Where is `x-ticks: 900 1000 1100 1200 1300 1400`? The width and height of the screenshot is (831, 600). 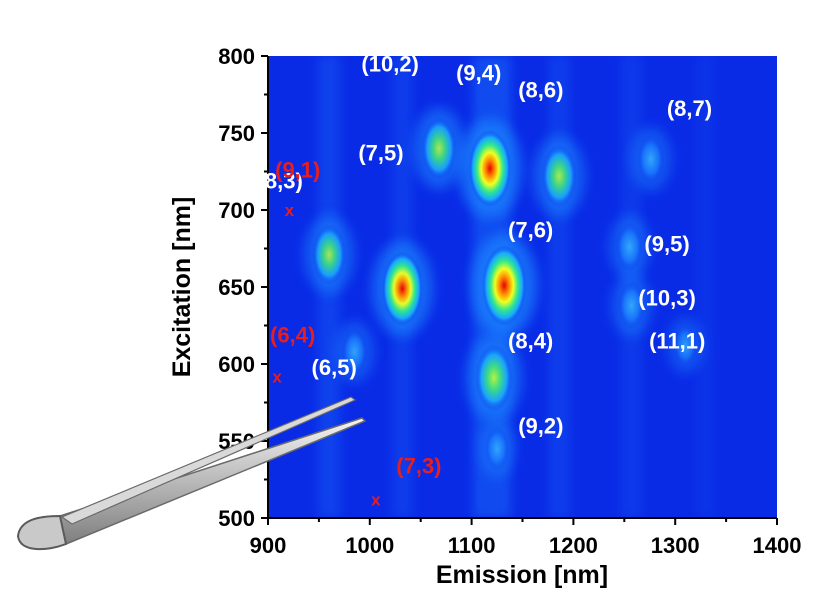 x-ticks: 900 1000 1100 1200 1300 1400 is located at coordinates (526, 538).